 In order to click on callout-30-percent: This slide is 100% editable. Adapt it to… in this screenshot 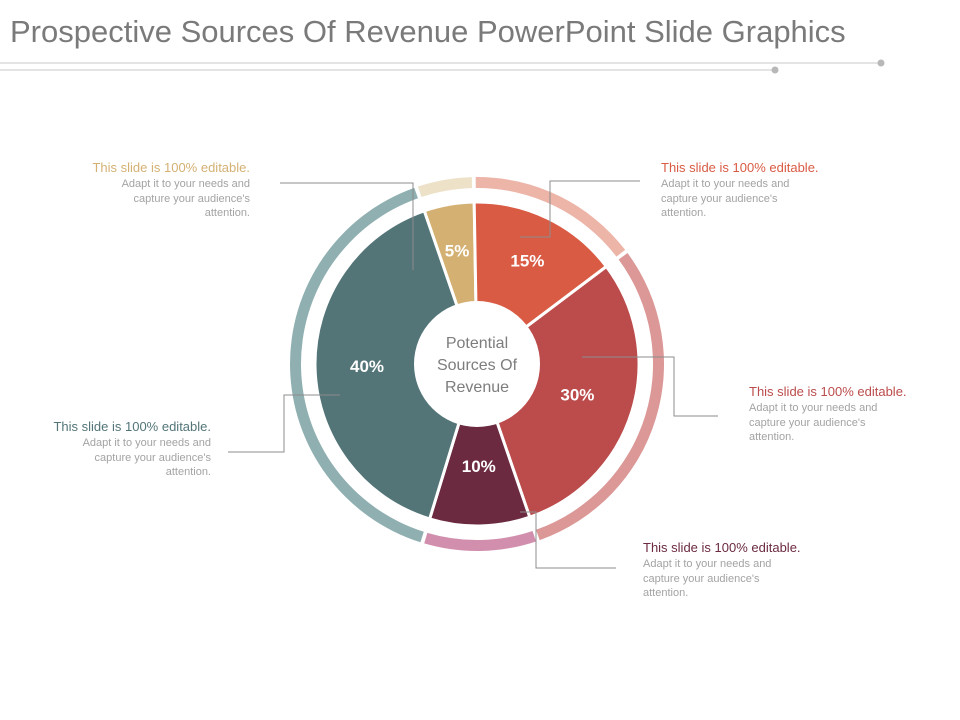, I will do `click(849, 414)`.